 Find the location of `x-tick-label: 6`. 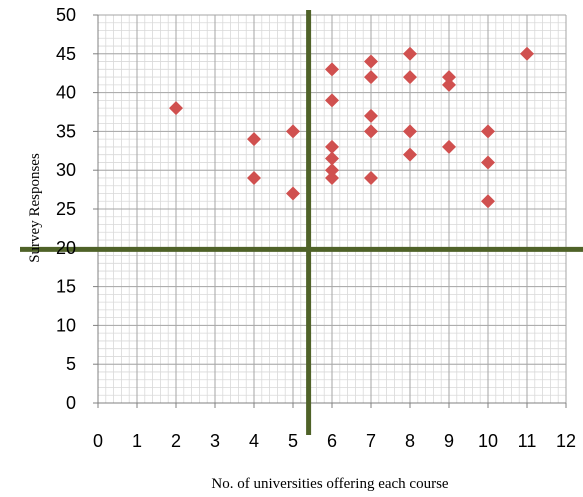

x-tick-label: 6 is located at coordinates (332, 441).